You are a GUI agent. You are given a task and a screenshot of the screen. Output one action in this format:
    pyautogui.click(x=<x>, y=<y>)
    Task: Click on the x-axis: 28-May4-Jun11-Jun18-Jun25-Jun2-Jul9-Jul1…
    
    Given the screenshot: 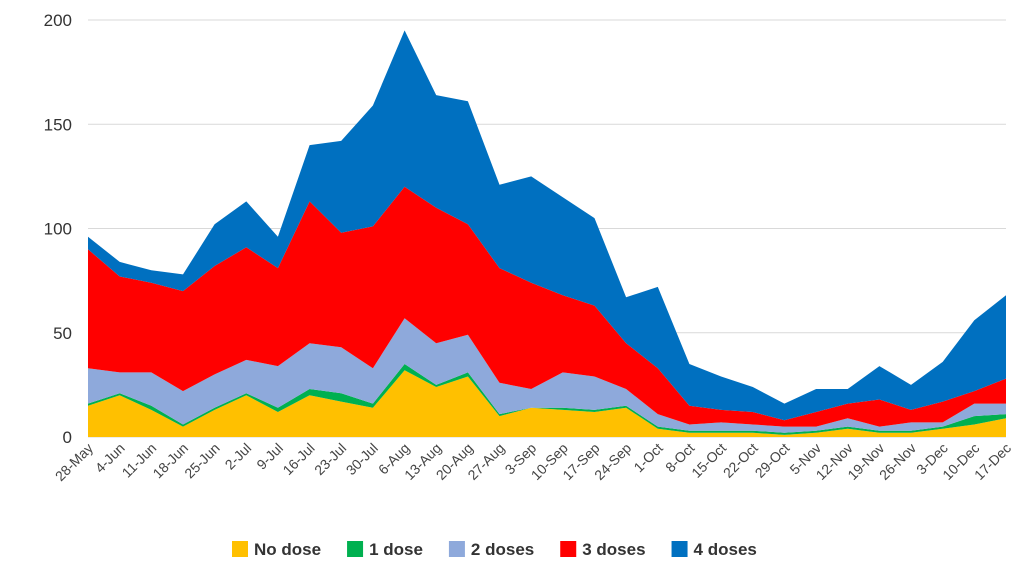 What is the action you would take?
    pyautogui.click(x=533, y=462)
    